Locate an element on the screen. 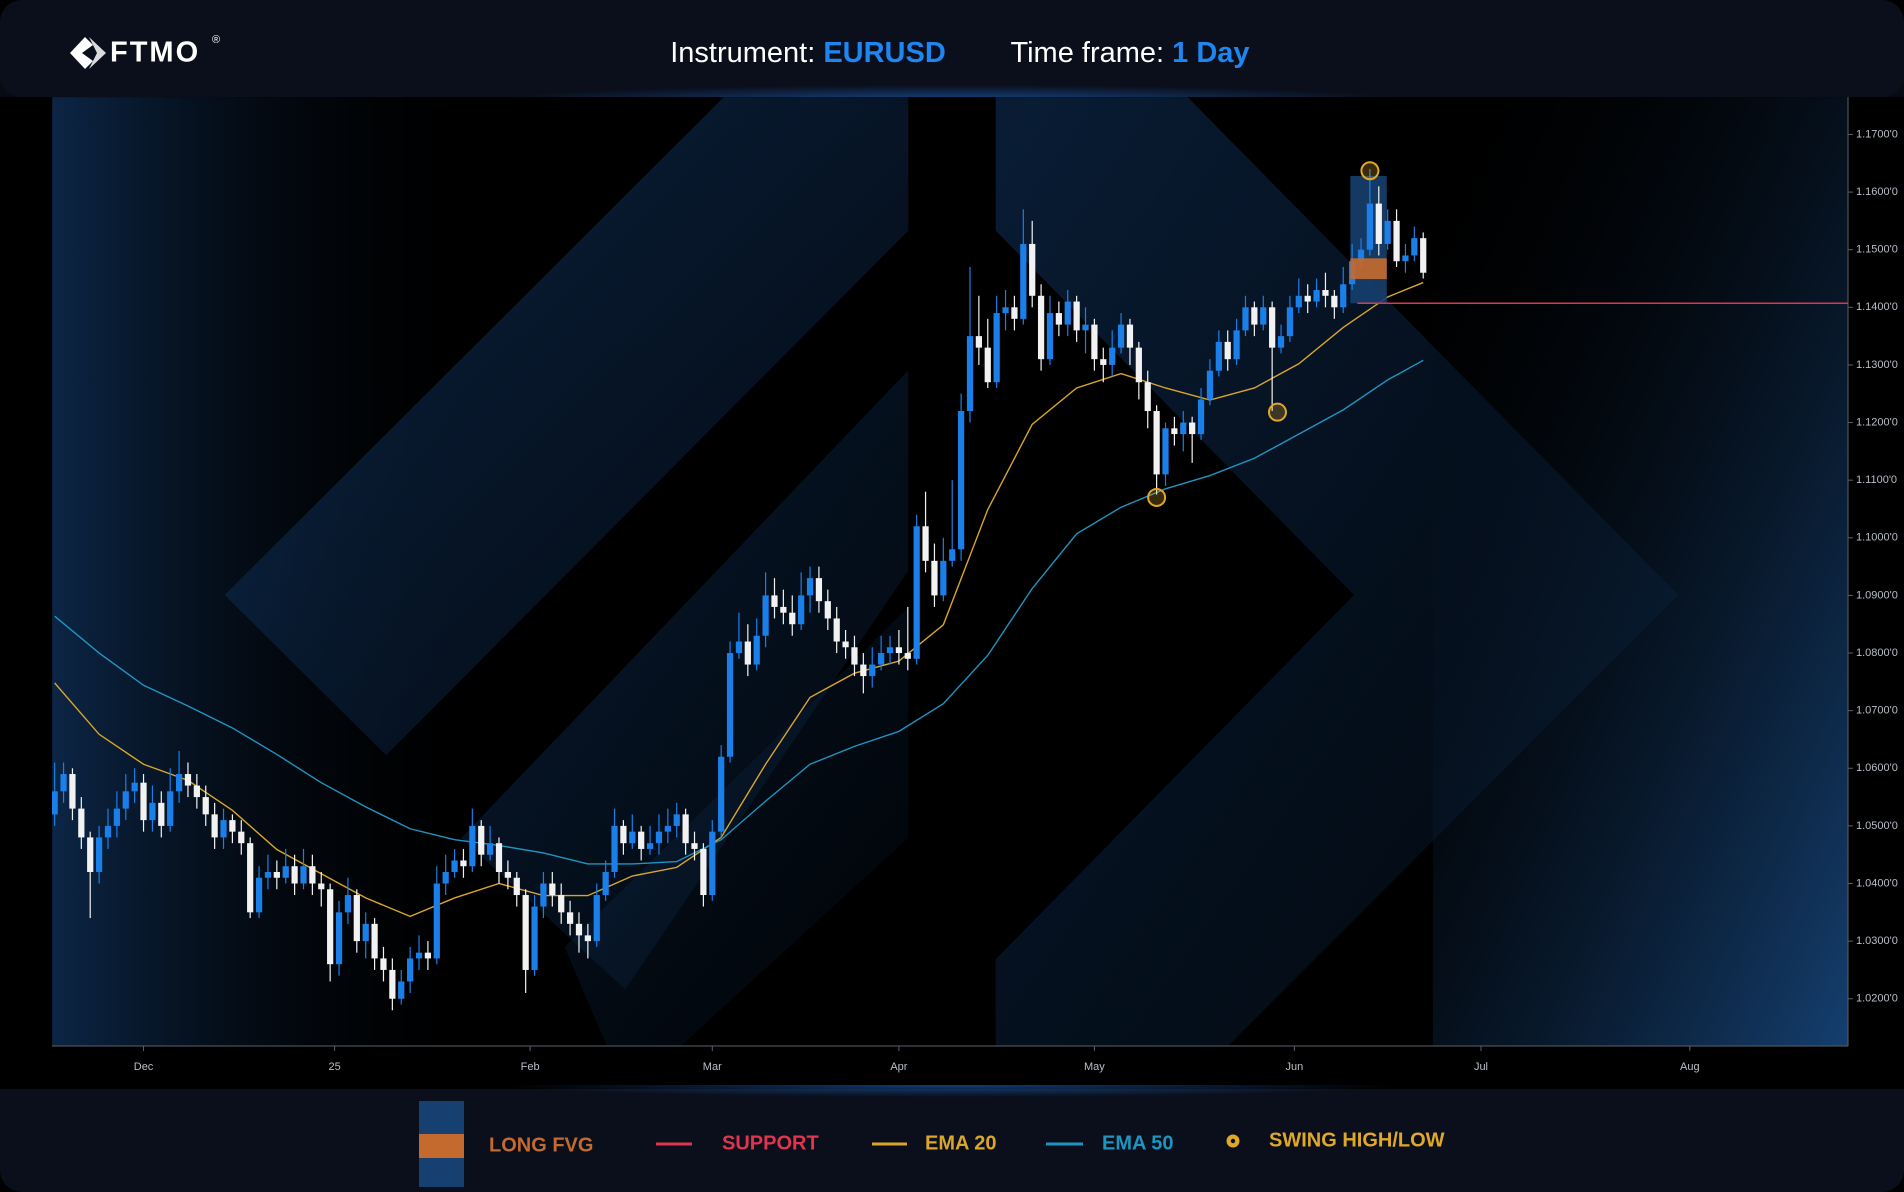  y-tick-label: 1.0300'0 is located at coordinates (1877, 941).